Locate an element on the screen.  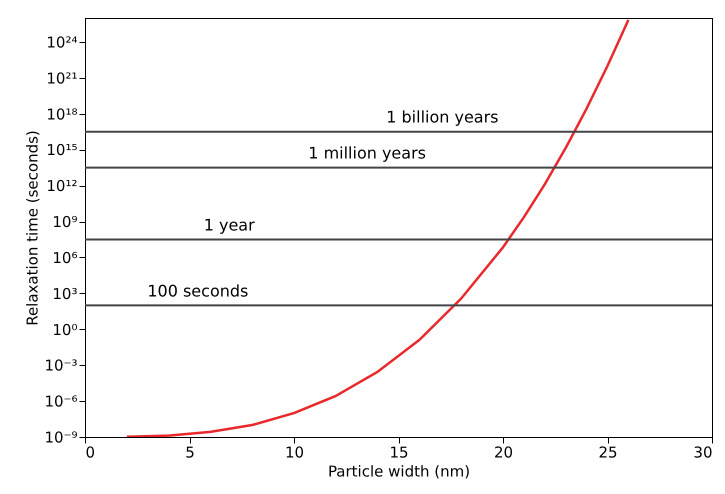
ref-line-label: 1 billion years is located at coordinates (442, 117).